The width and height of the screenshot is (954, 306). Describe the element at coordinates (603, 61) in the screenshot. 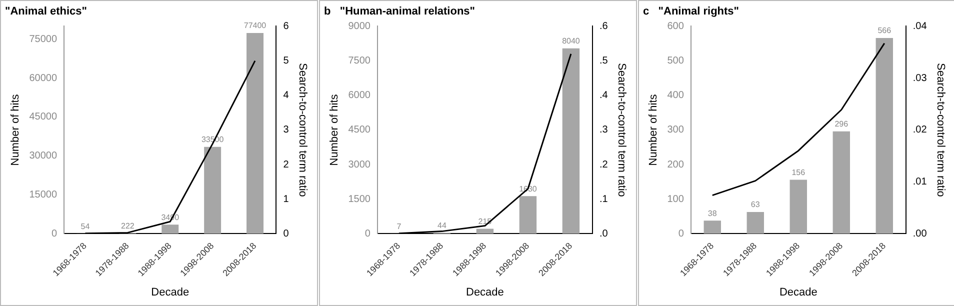

I see `y2-tick-label: .5` at that location.